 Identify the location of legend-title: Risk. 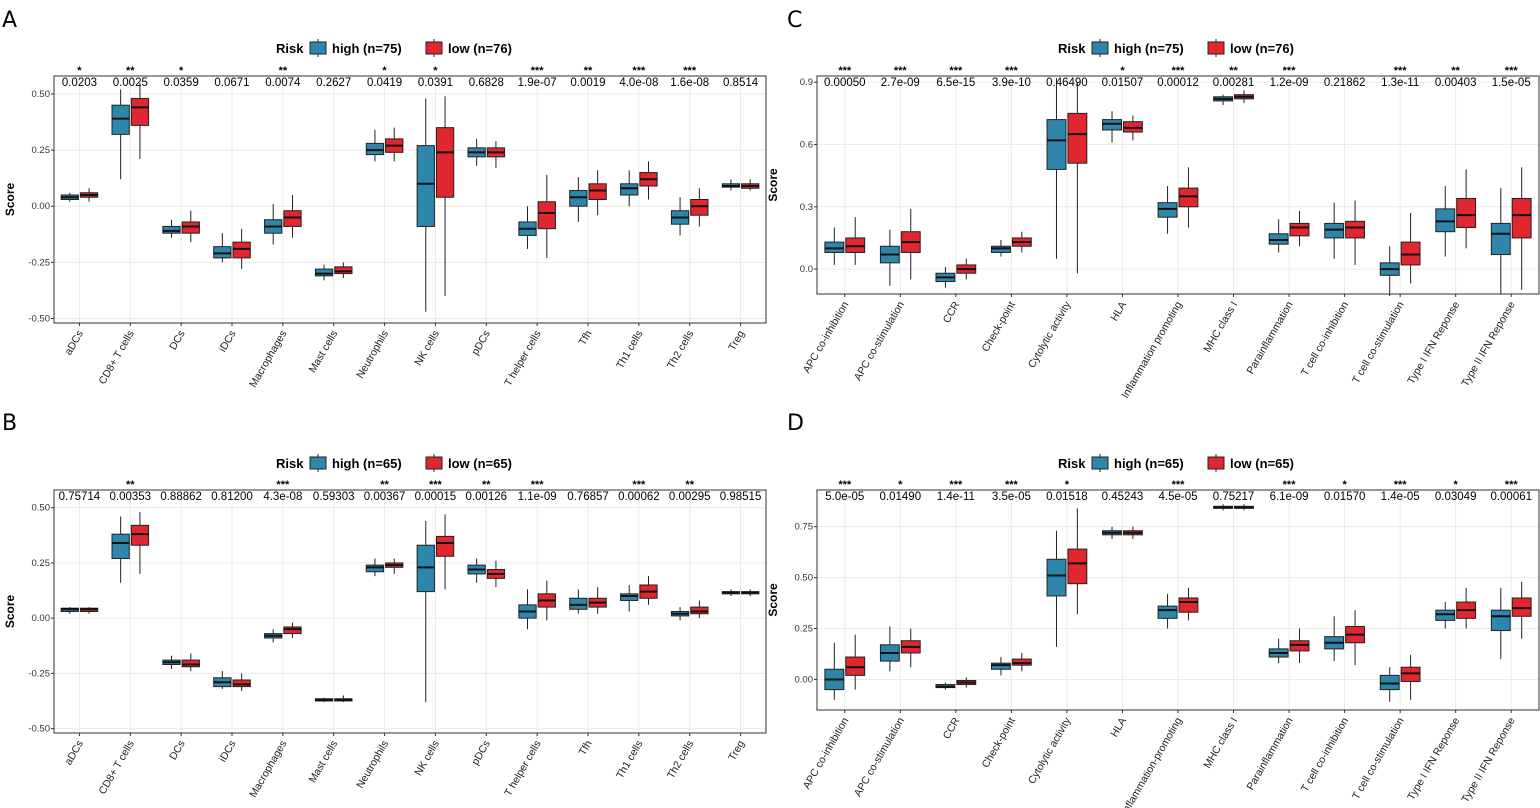
(290, 463).